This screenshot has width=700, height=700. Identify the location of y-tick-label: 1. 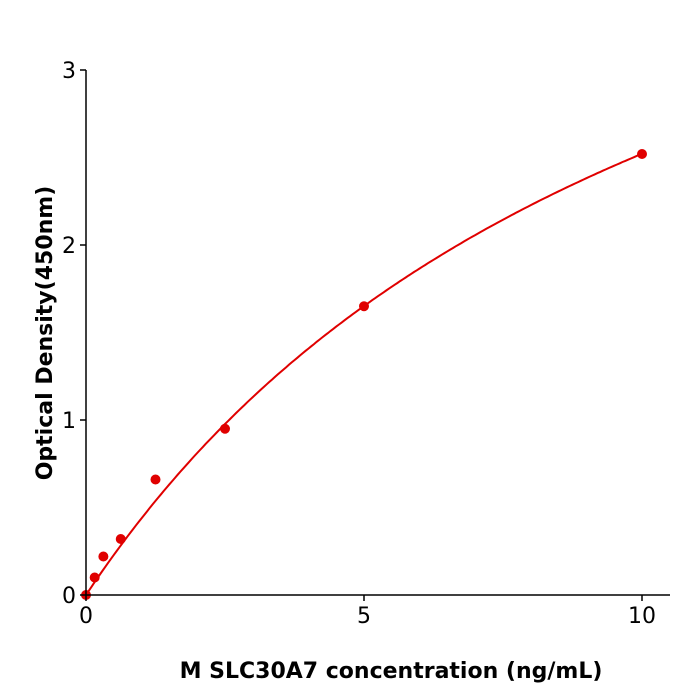
(69, 421).